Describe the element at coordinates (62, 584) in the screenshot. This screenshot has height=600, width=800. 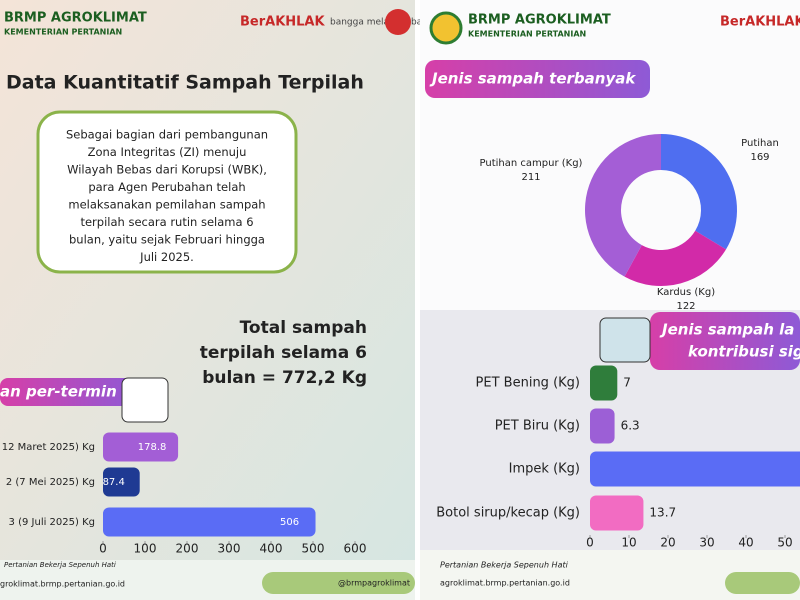
I see `footer-url: groklimat.brmp.pertanian.go.id` at that location.